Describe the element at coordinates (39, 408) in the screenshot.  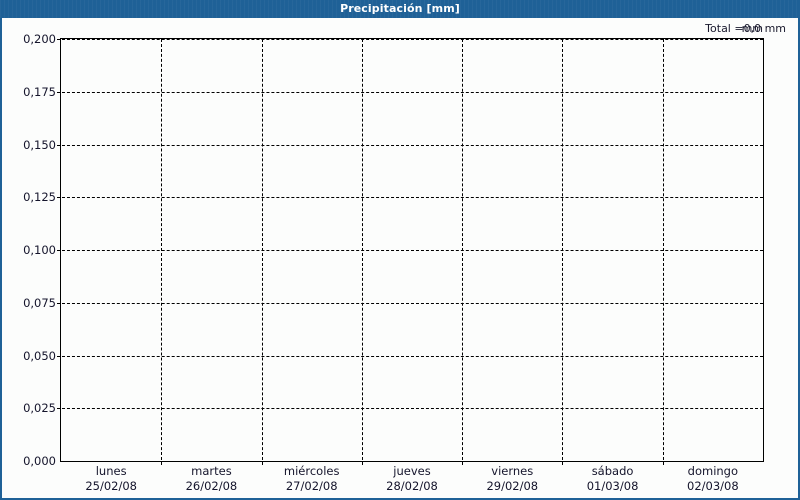
I see `y-axis-tick-label: 0,025` at that location.